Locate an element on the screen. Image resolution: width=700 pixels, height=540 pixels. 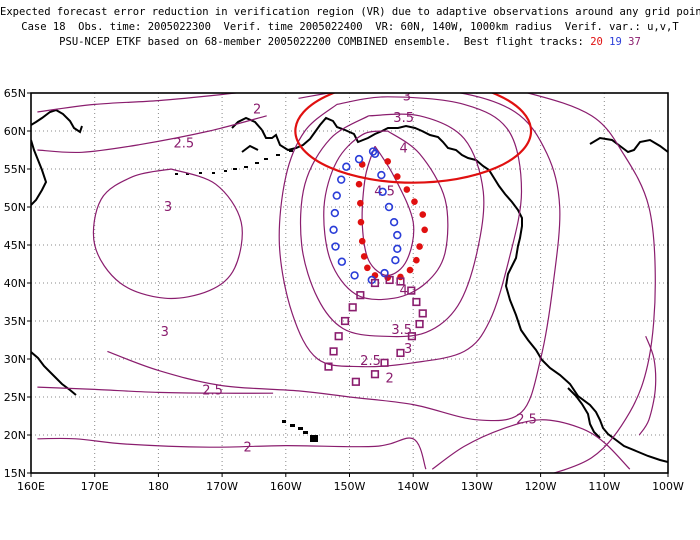
lat-tick-label: 50N is located at coordinates (15, 207).